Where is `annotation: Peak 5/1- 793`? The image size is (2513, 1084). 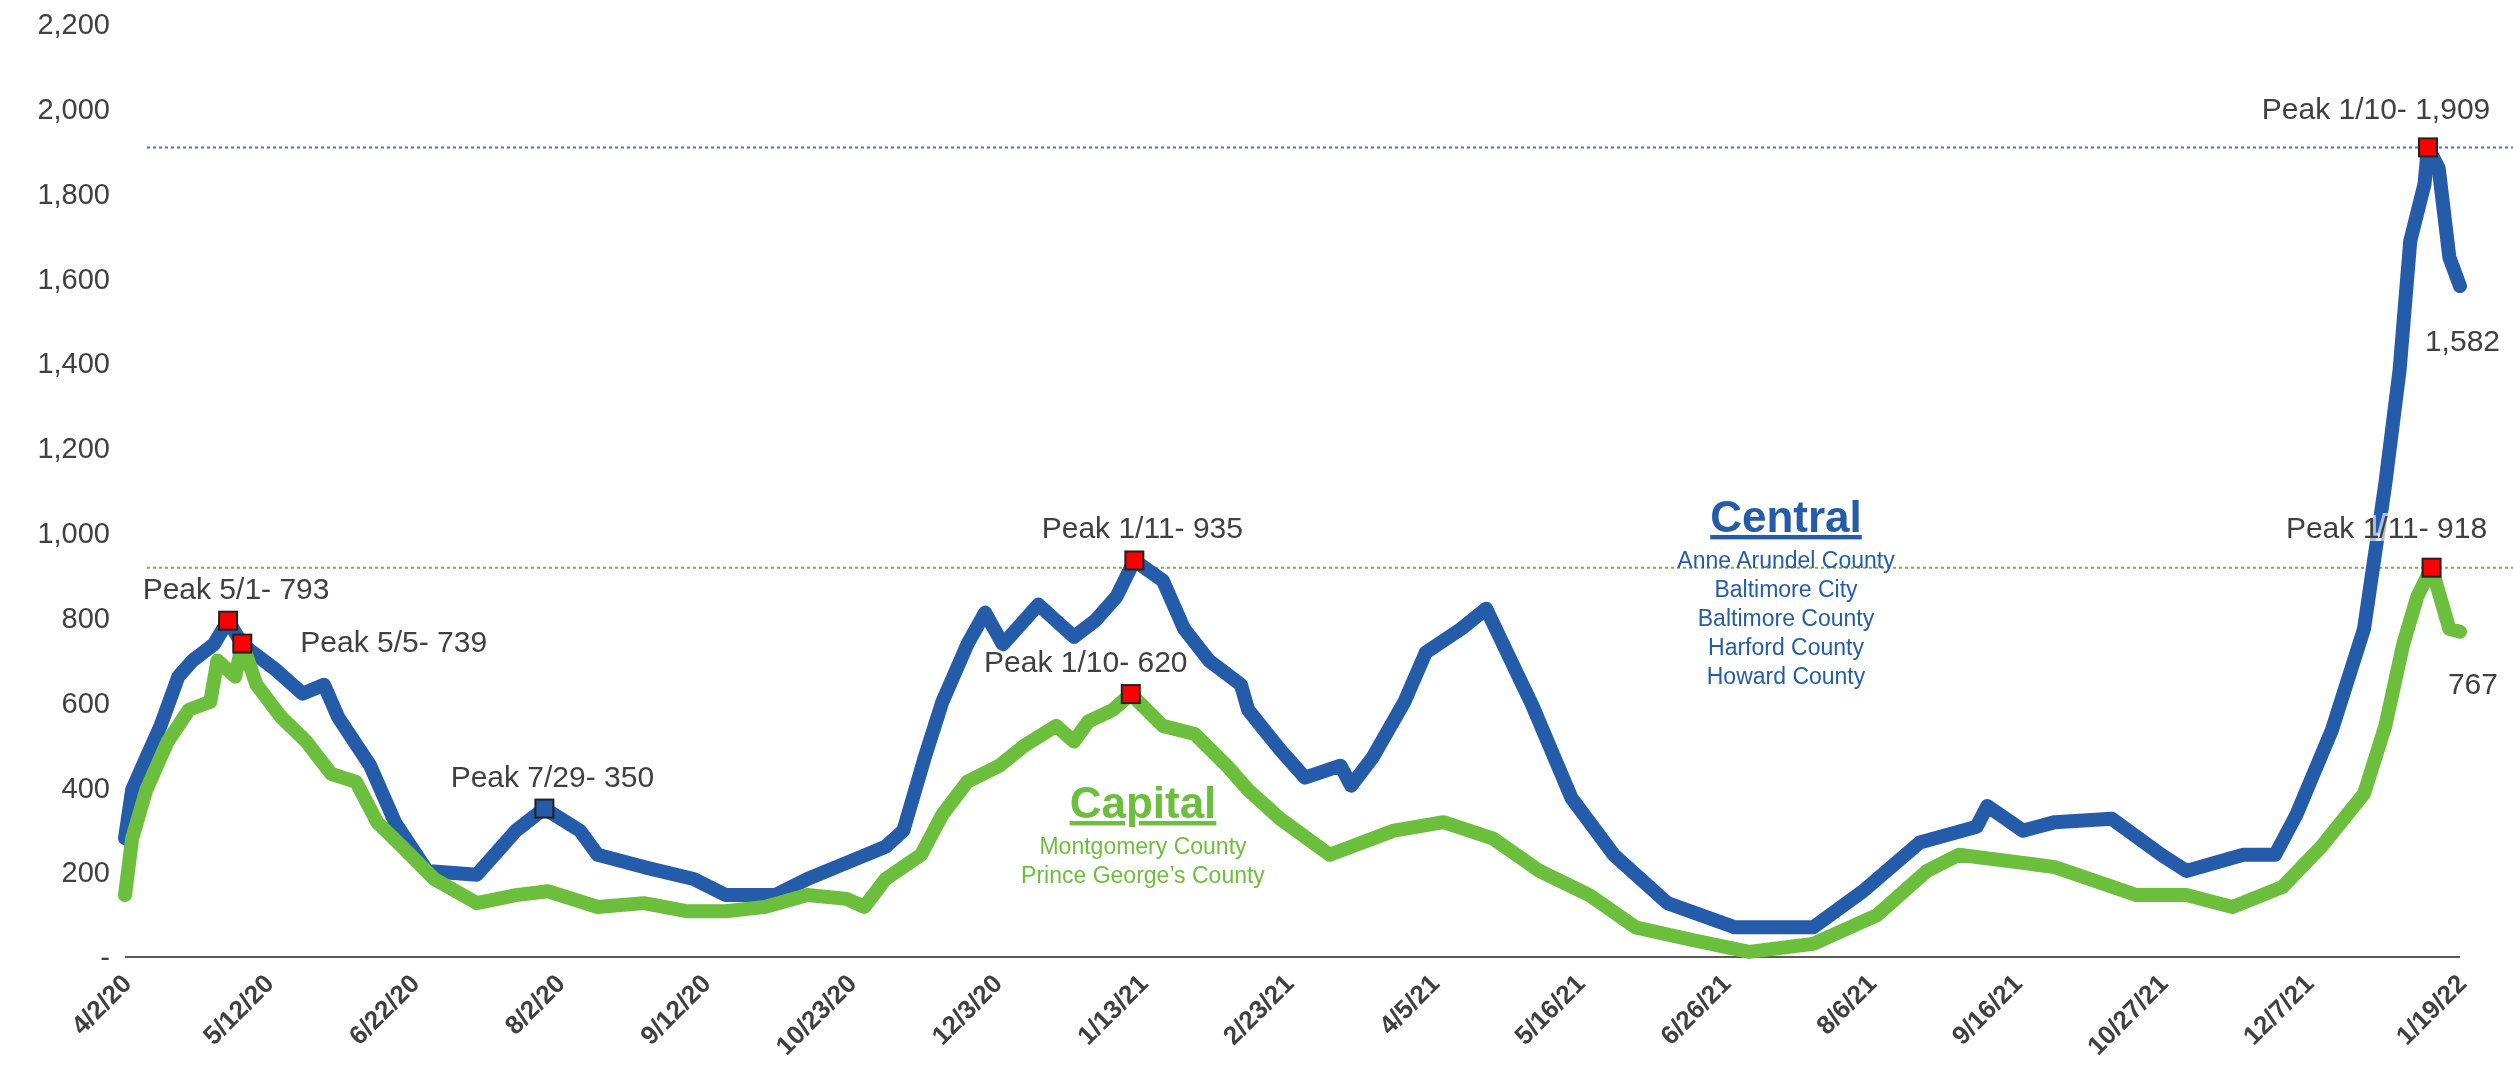
annotation: Peak 5/1- 793 is located at coordinates (236, 588).